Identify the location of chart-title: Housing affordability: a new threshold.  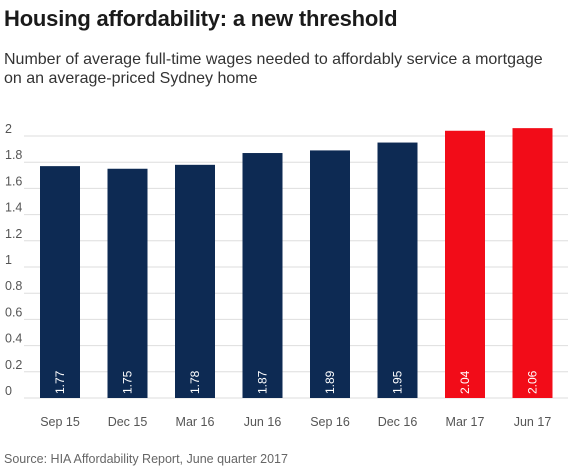
(201, 18).